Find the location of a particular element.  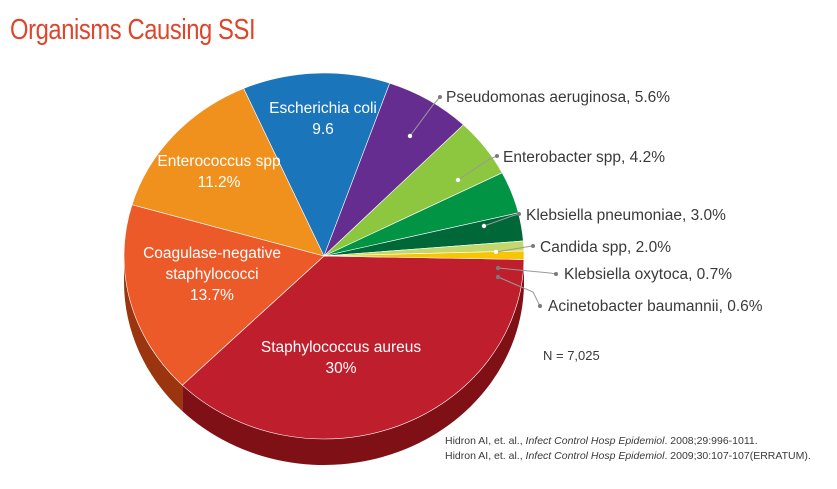

slice-name: staphylococci is located at coordinates (211, 274).